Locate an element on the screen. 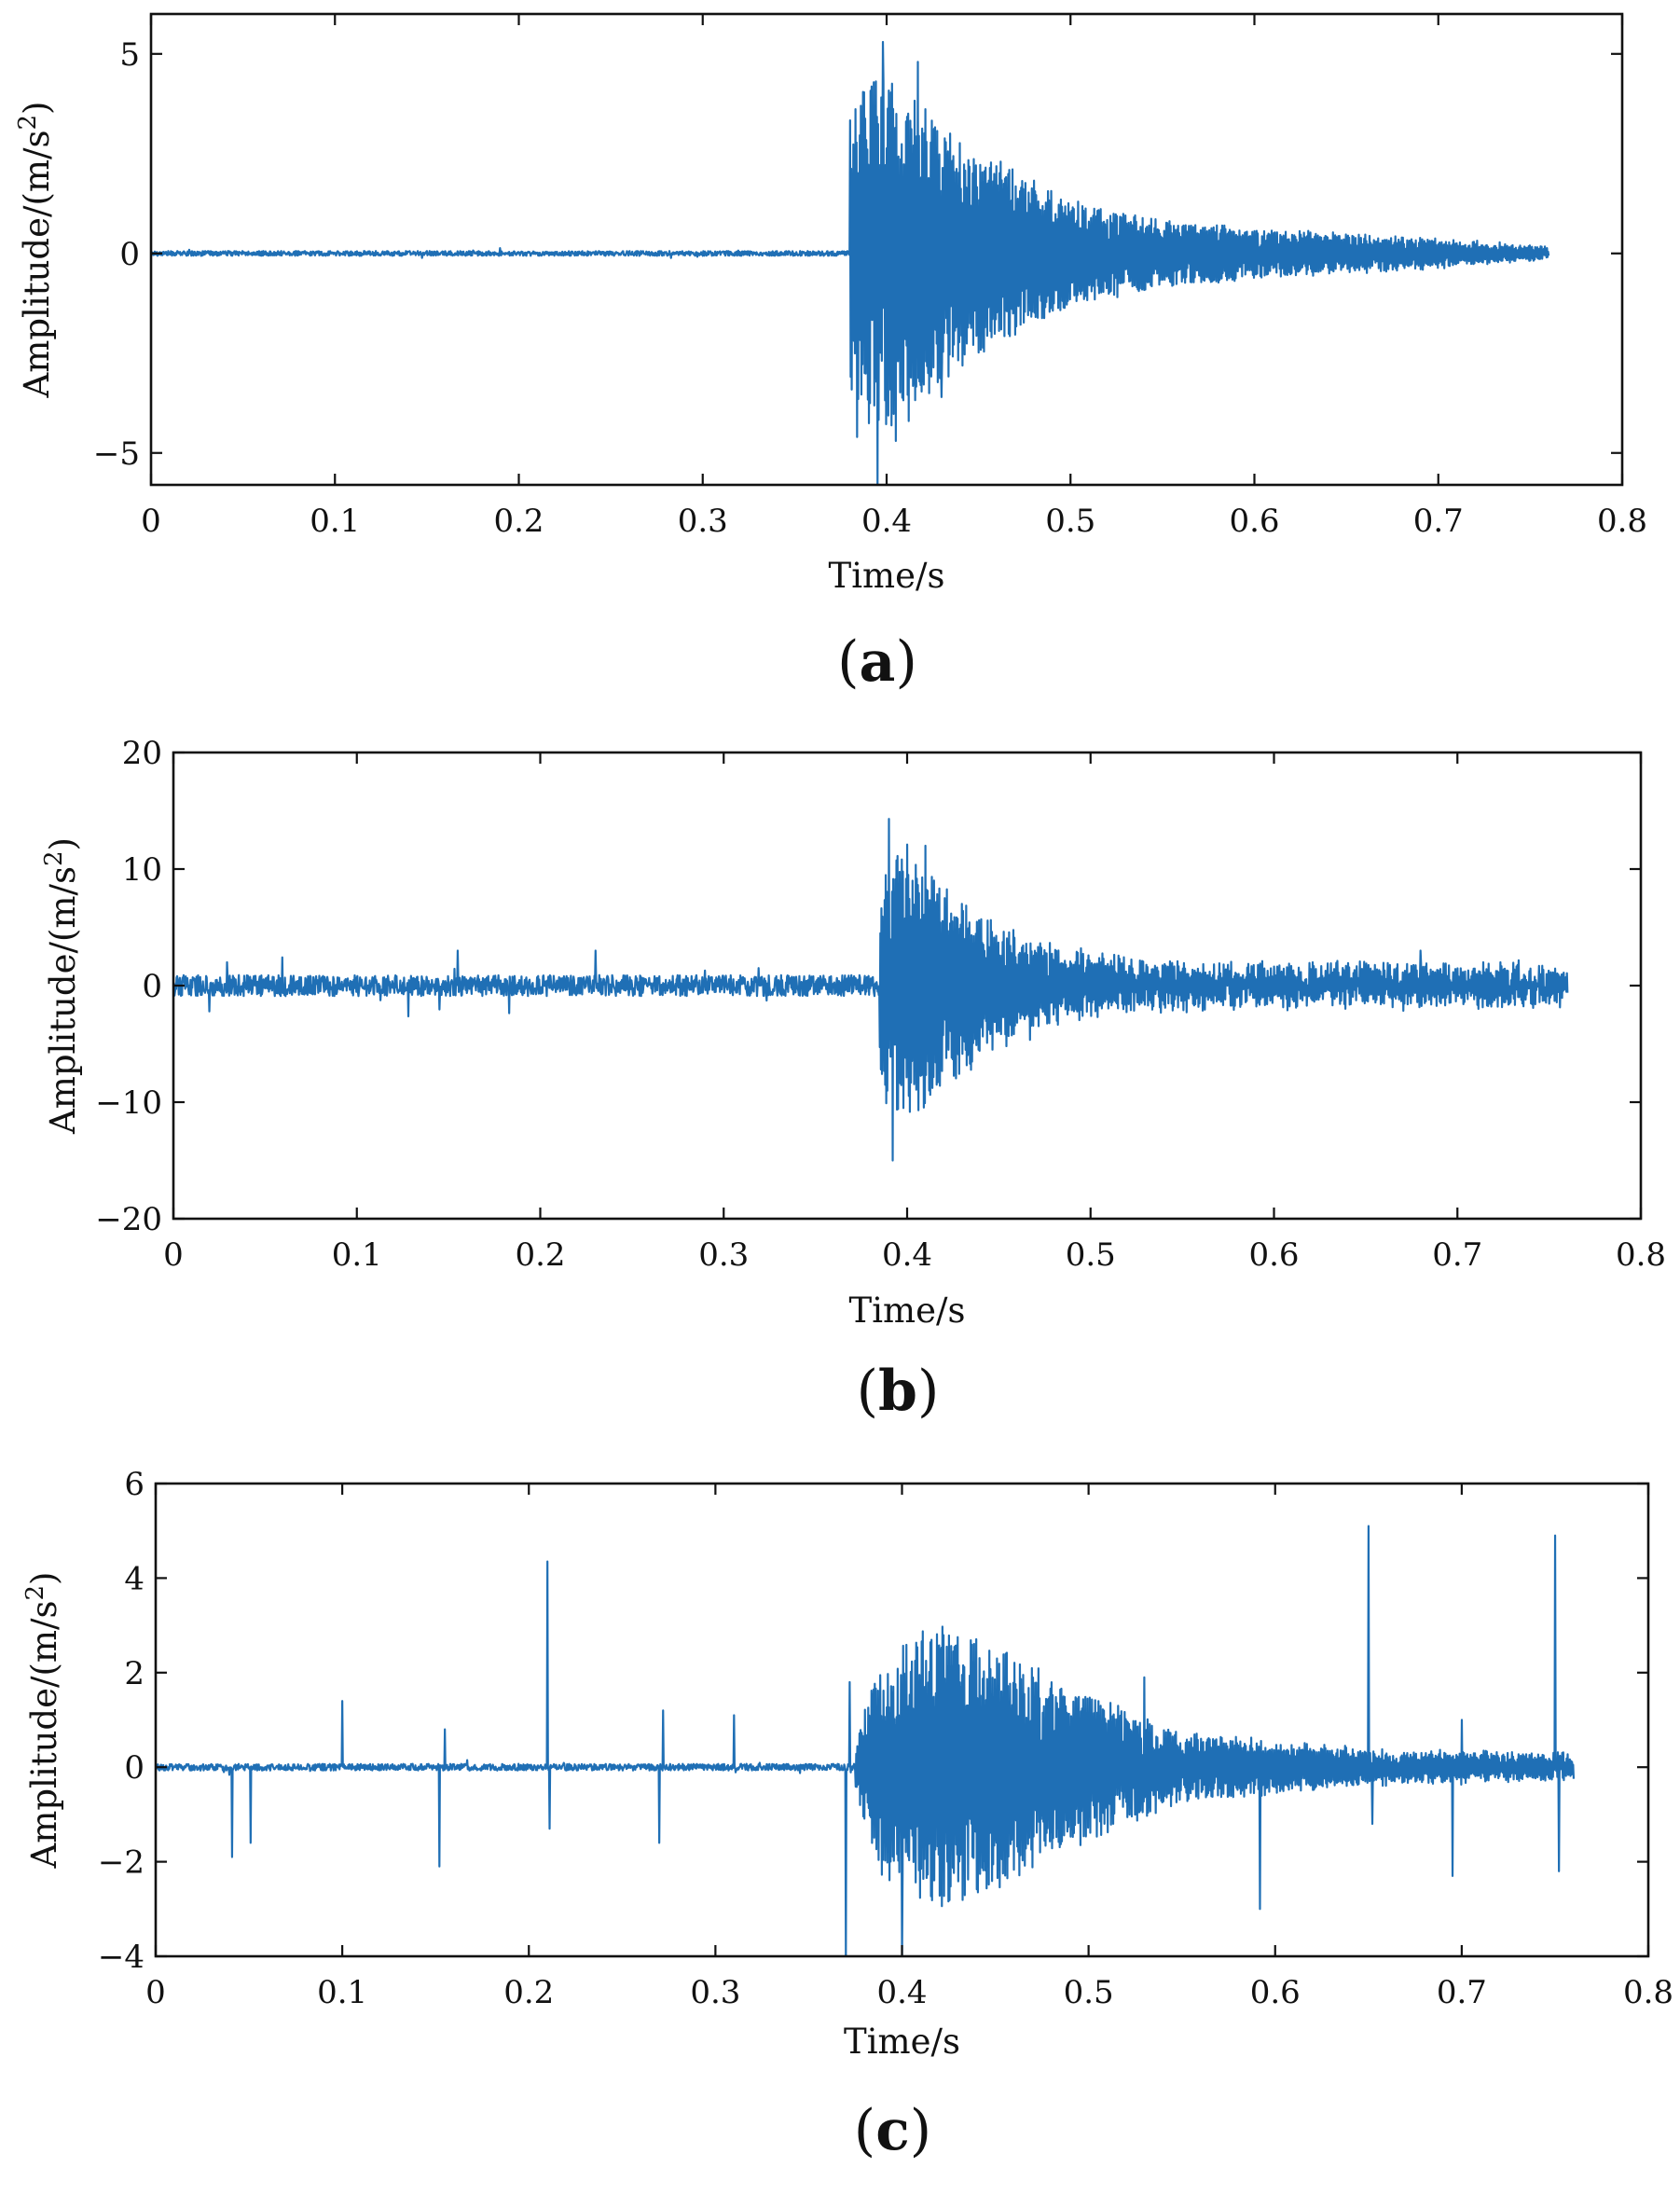 This screenshot has width=1680, height=2195. y-axis-label-a: Amplitude/(m/s2) is located at coordinates (35, 251).